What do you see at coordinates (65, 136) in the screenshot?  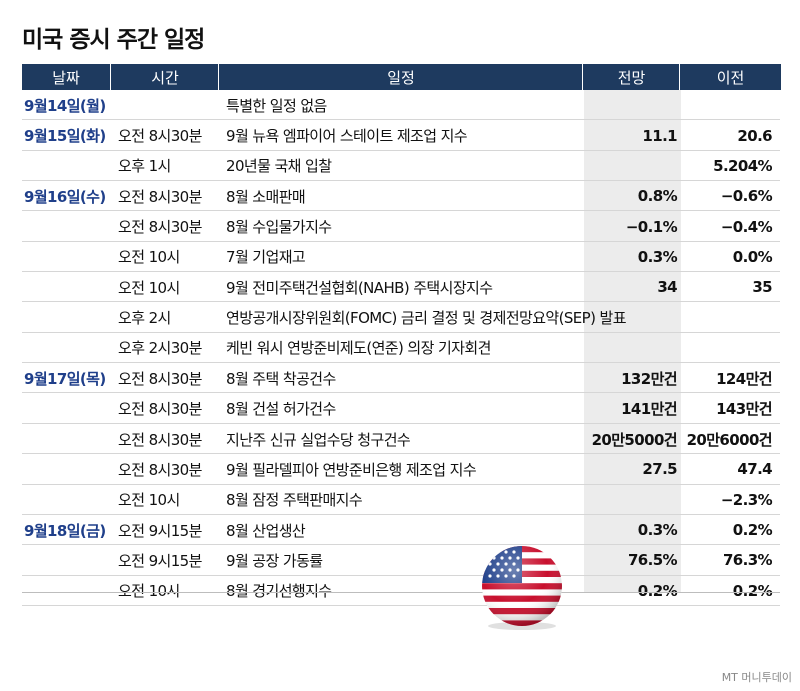 I see `date-cell: 9월15일(화)` at bounding box center [65, 136].